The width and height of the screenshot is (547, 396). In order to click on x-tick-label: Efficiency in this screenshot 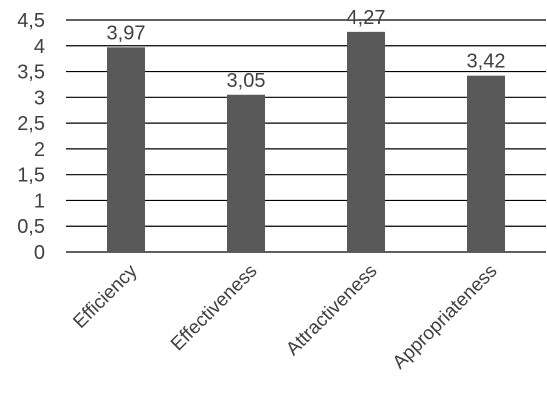, I will do `click(105, 296)`.